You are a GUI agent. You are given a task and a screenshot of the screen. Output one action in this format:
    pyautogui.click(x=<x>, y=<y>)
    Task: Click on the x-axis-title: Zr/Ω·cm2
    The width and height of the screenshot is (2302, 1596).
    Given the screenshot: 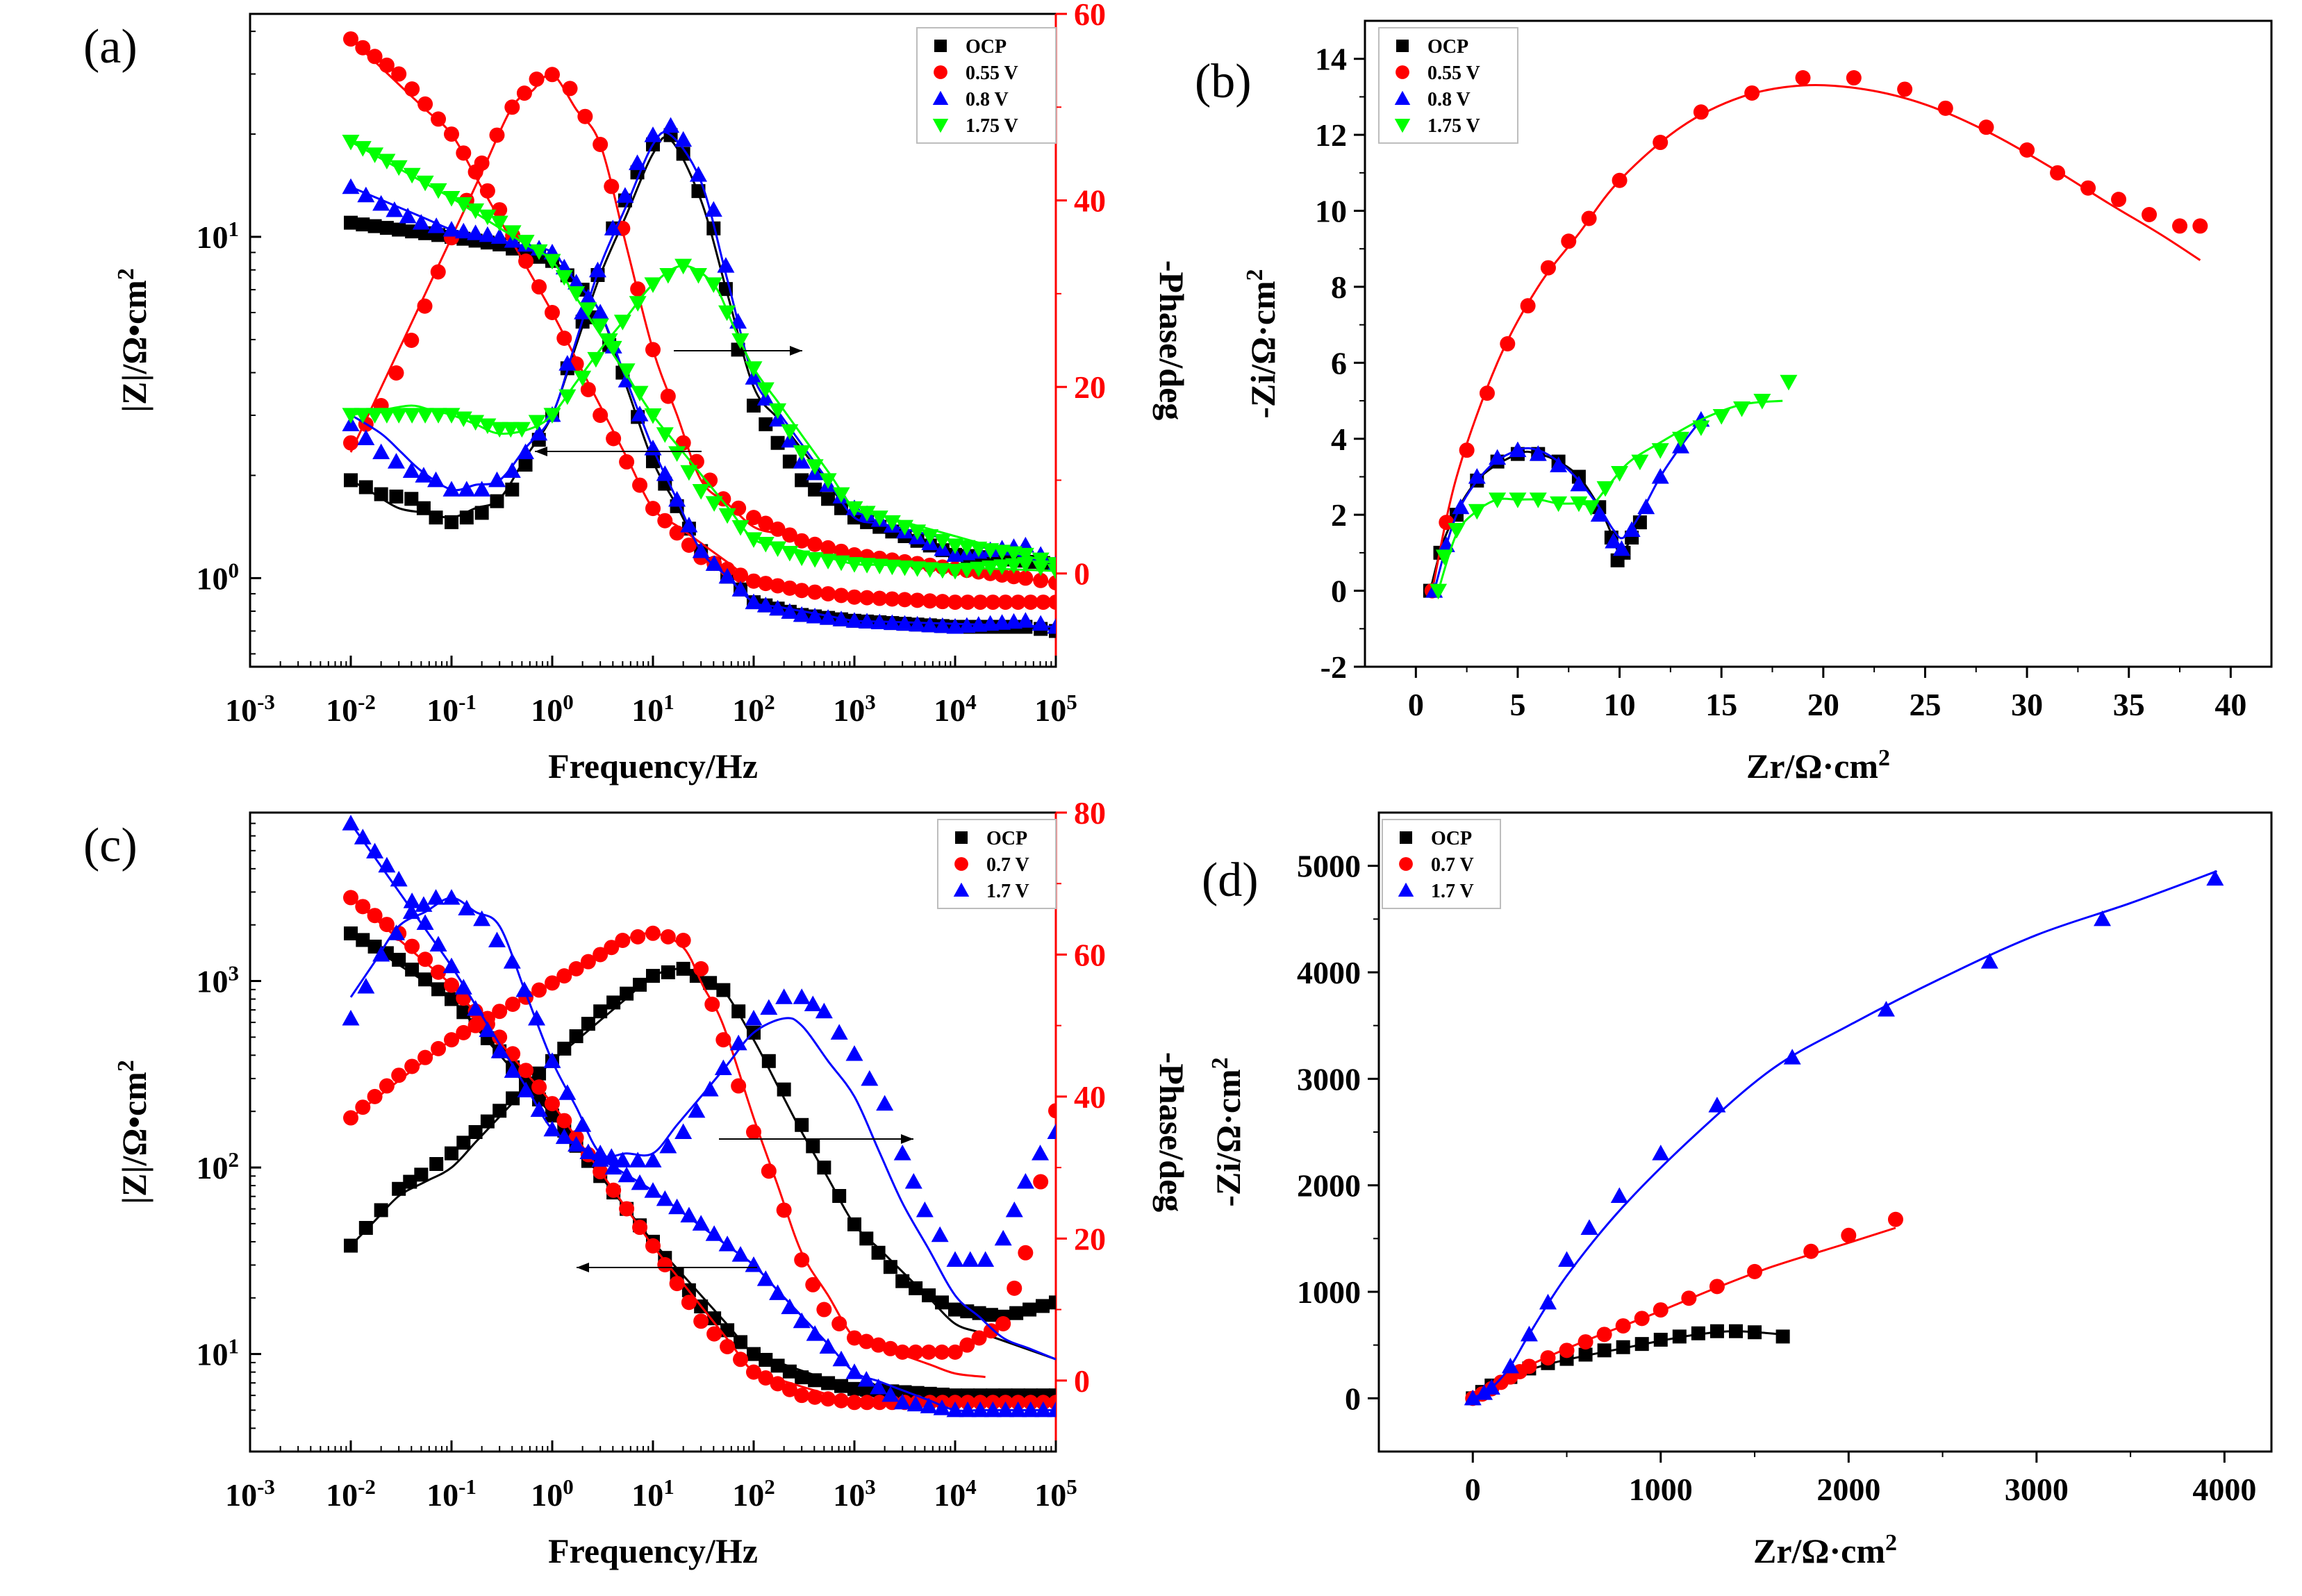 What is the action you would take?
    pyautogui.click(x=1825, y=1551)
    